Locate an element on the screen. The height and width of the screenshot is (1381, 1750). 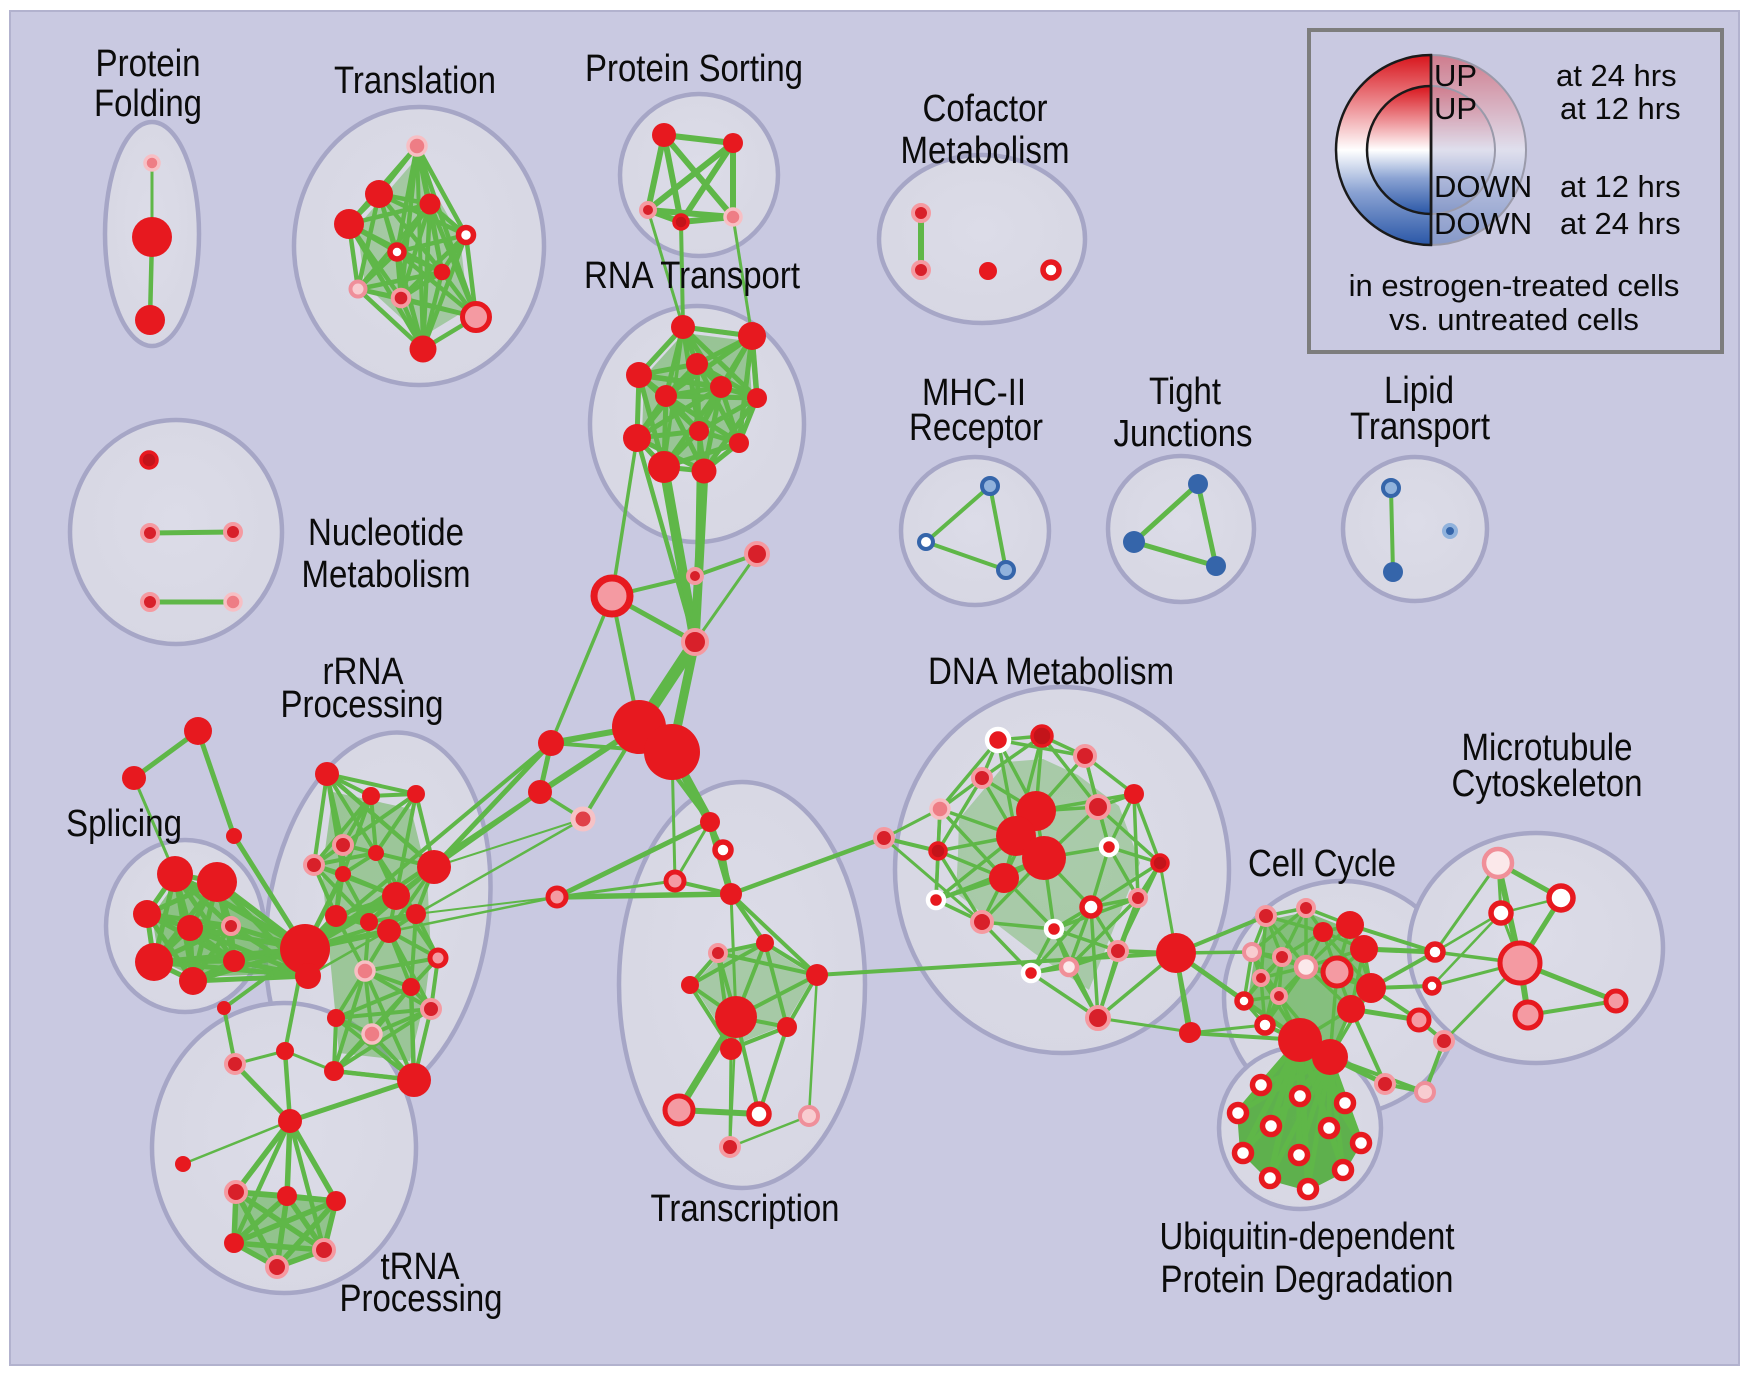
svg-text: Cytoskeleton is located at coordinates (1547, 784).